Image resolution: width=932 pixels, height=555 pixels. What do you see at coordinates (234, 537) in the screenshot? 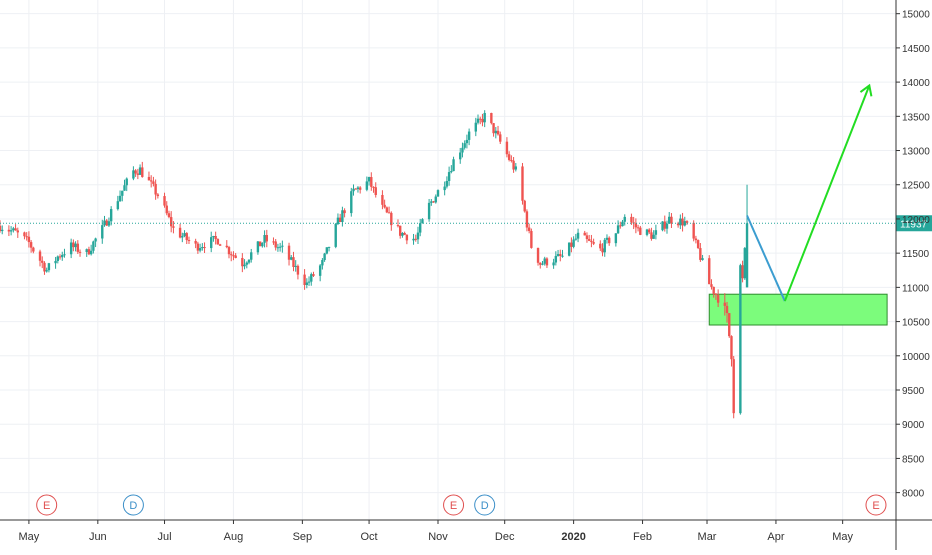
I see `x-tick-label: Aug` at bounding box center [234, 537].